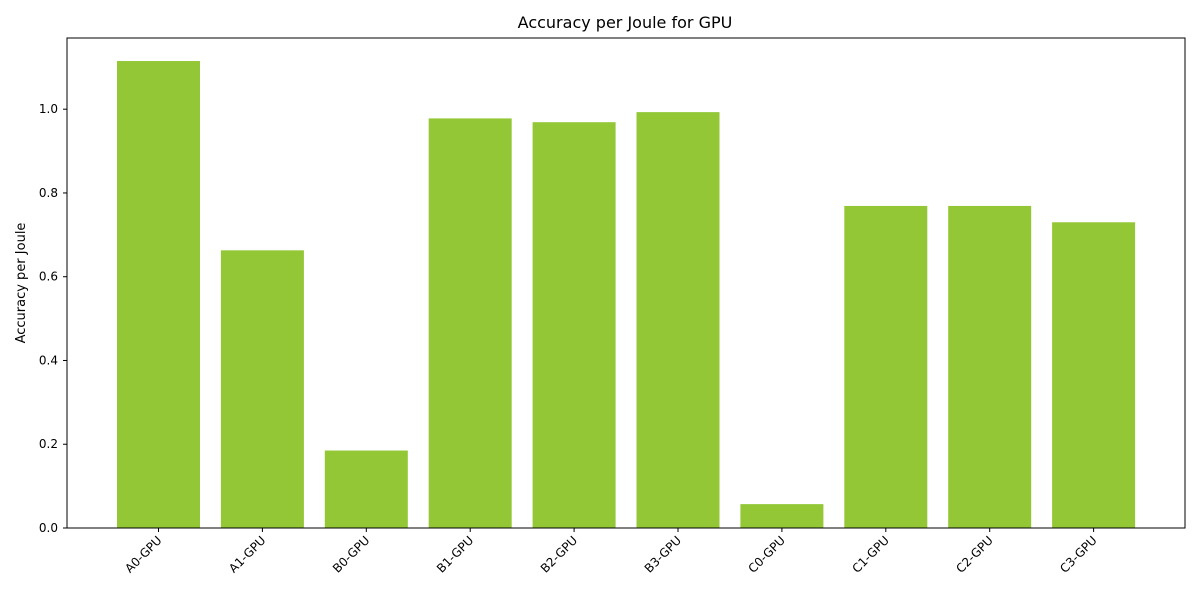 Image resolution: width=1200 pixels, height=604 pixels. What do you see at coordinates (158, 295) in the screenshot?
I see `bar-a0-gpu` at bounding box center [158, 295].